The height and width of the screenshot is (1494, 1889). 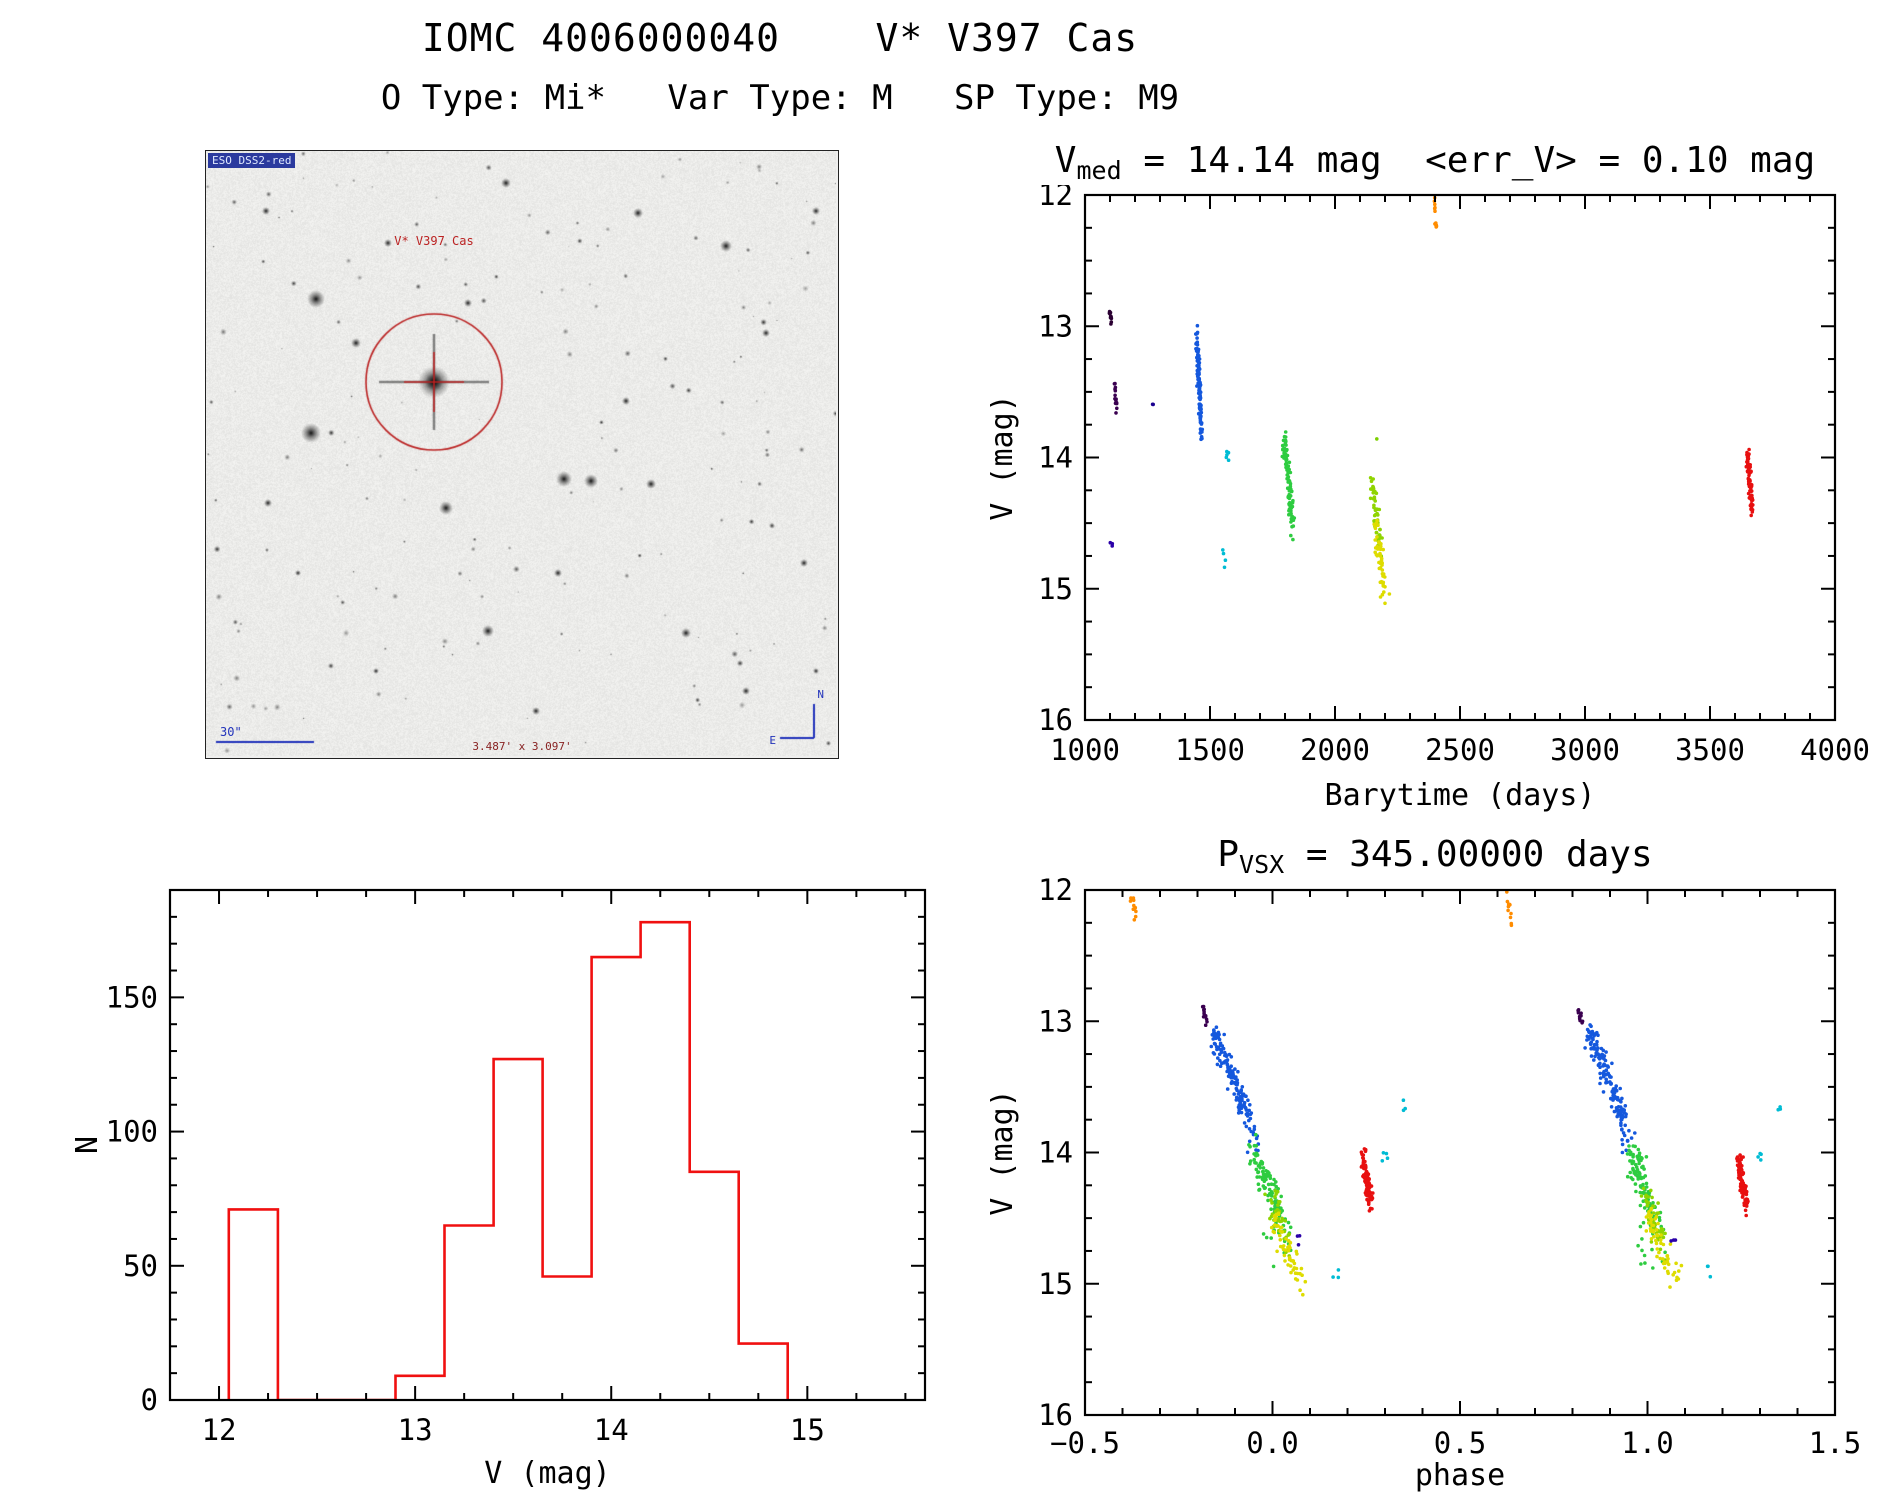 What do you see at coordinates (1085, 1443) in the screenshot?
I see `x-tick-label: −0.5` at bounding box center [1085, 1443].